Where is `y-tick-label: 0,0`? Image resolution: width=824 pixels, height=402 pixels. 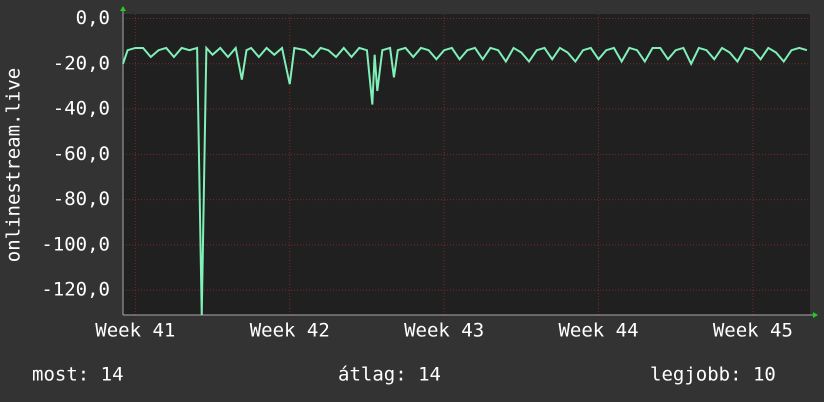
y-tick-label: 0,0 is located at coordinates (93, 18).